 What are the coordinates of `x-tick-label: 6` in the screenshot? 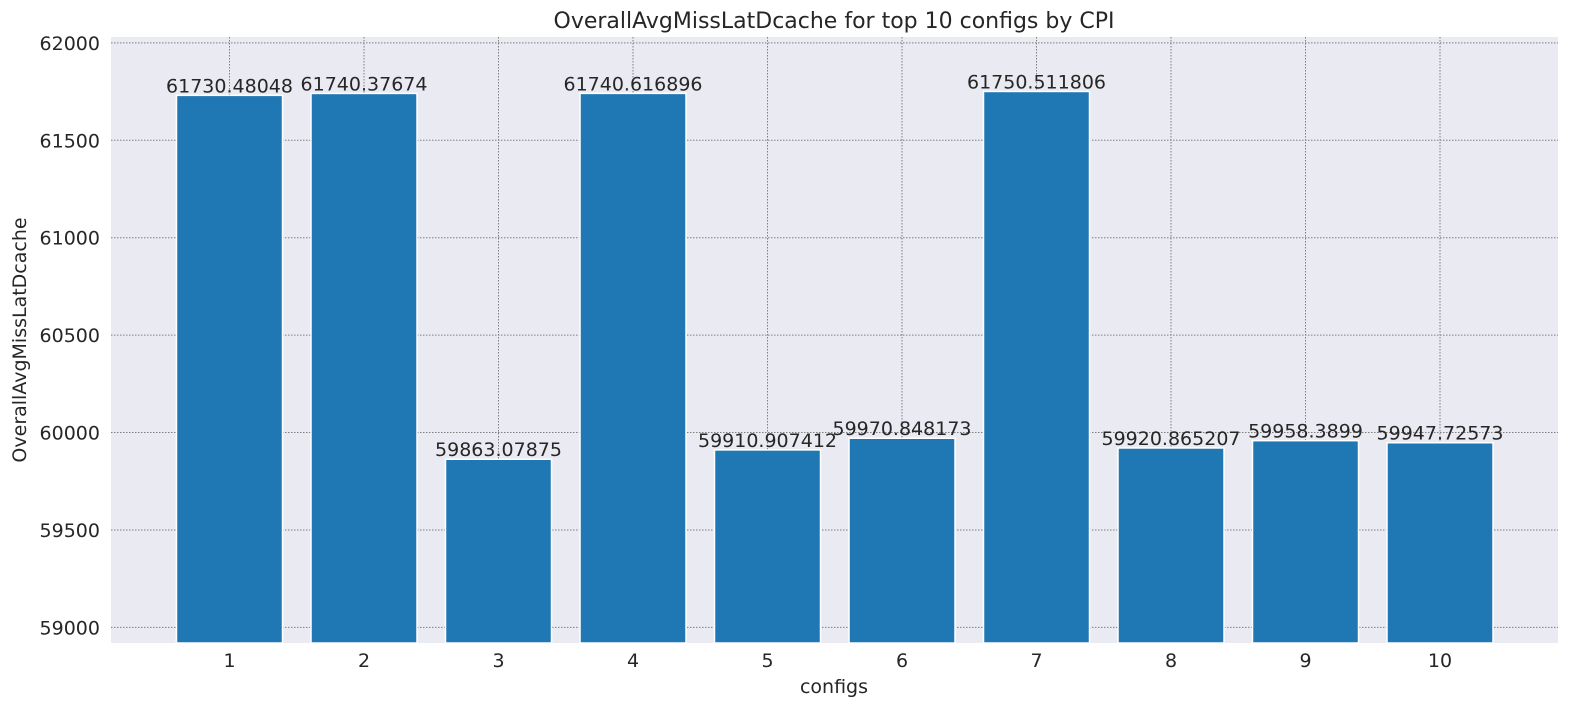 It's located at (902, 661).